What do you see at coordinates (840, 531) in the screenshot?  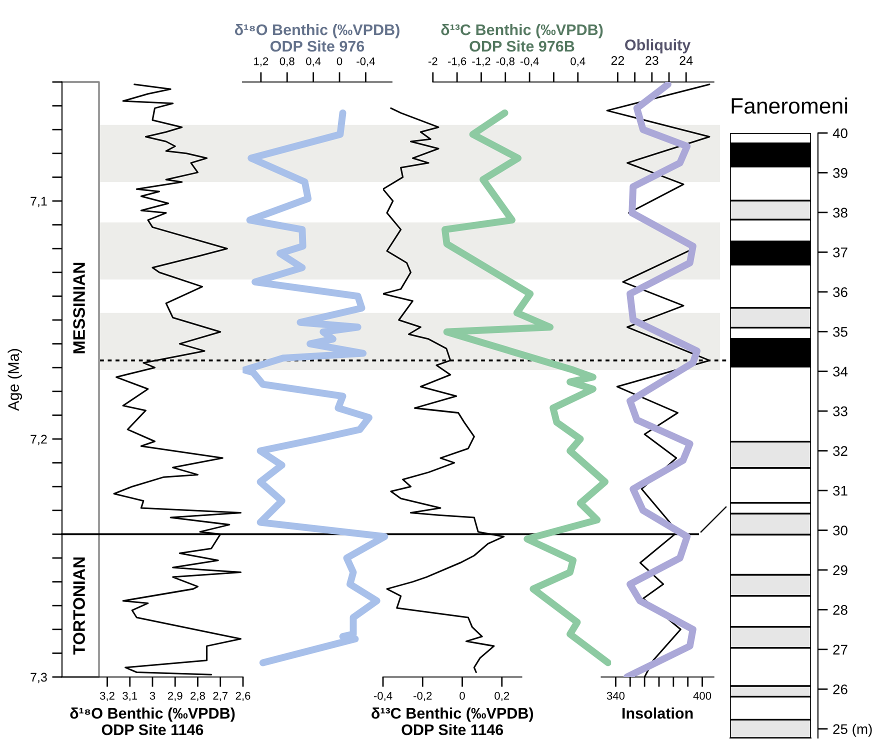 I see `y-tick-label: 30` at bounding box center [840, 531].